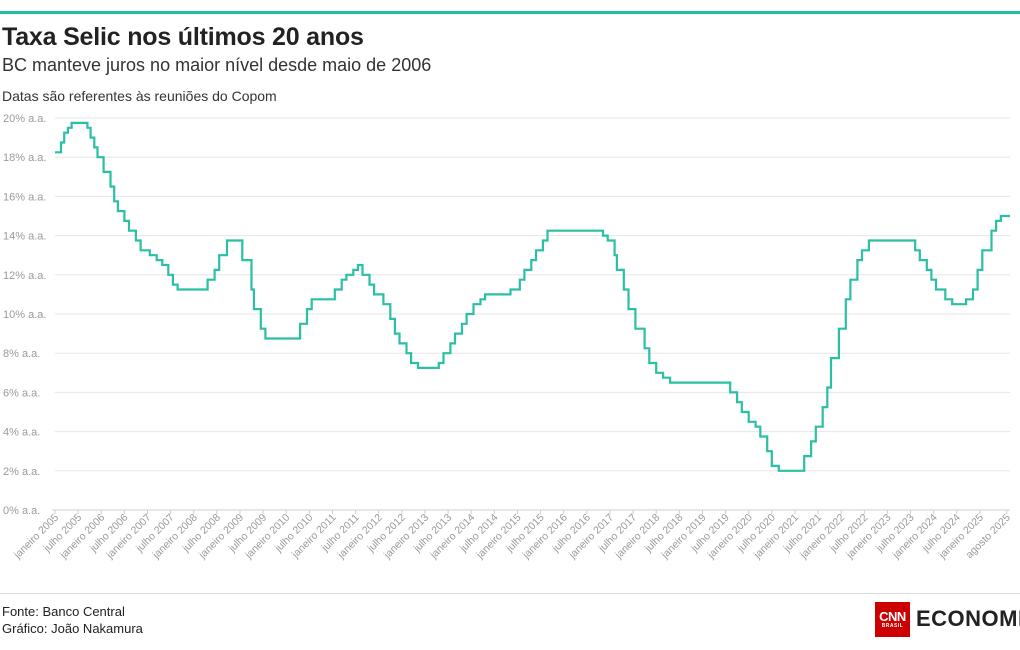  What do you see at coordinates (968, 618) in the screenshot?
I see `economia-wordmark: ECONOMIA` at bounding box center [968, 618].